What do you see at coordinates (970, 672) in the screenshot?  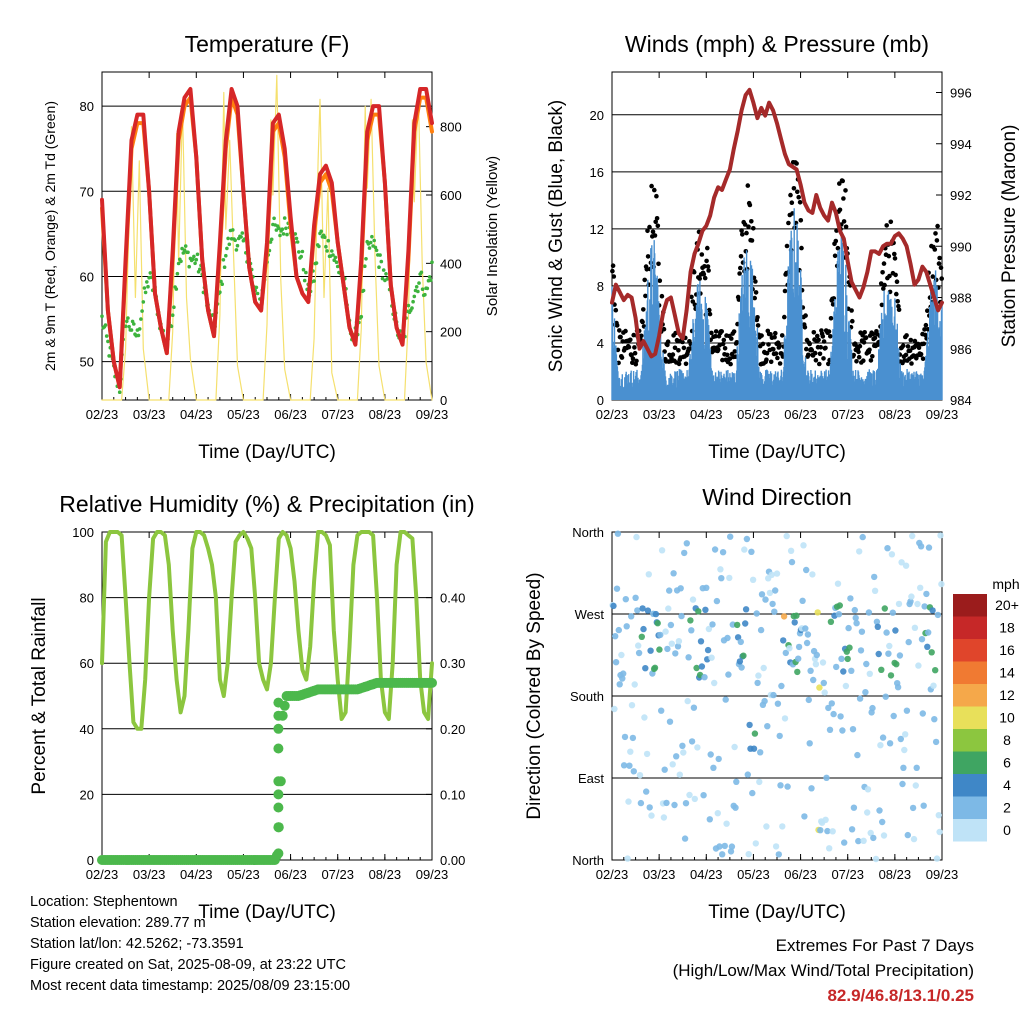 I see `legend-swatch` at bounding box center [970, 672].